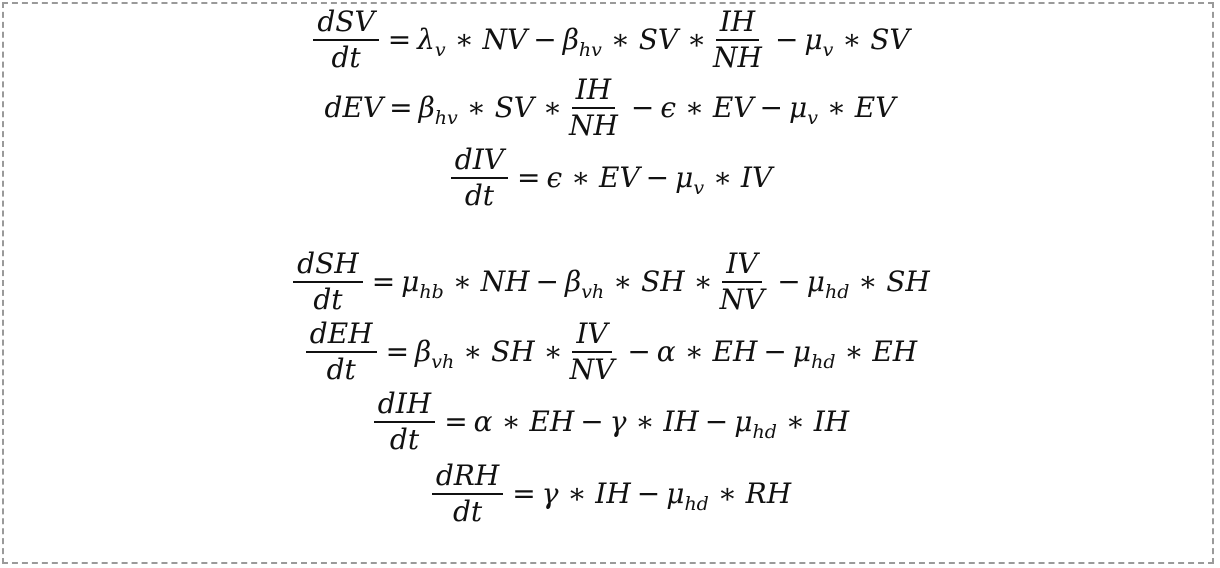 The height and width of the screenshot is (568, 1220). I want to click on symbol: λ, so click(426, 39).